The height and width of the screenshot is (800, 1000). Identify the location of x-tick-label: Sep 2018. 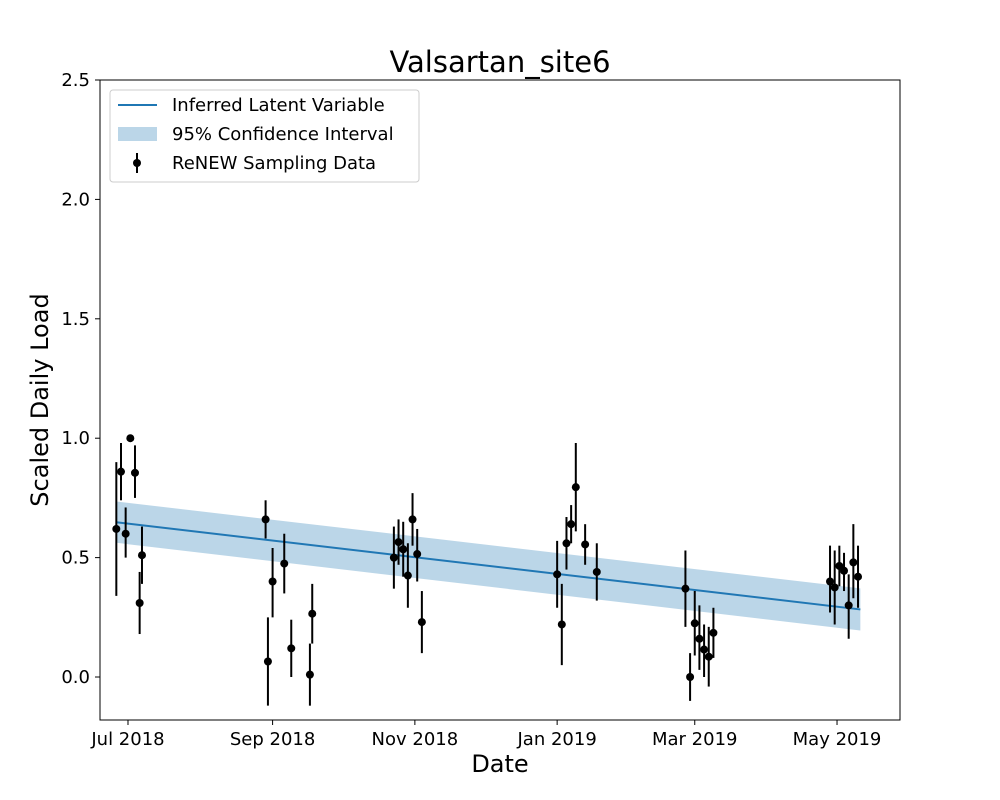
(272, 739).